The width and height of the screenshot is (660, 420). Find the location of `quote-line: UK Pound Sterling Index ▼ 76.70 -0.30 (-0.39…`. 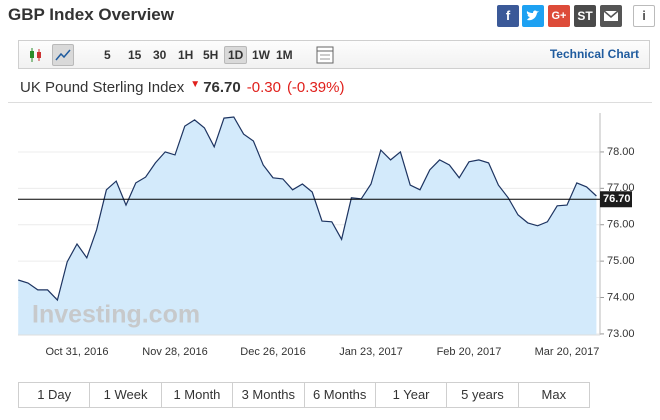

quote-line: UK Pound Sterling Index ▼ 76.70 -0.30 (-0.39… is located at coordinates (185, 87).